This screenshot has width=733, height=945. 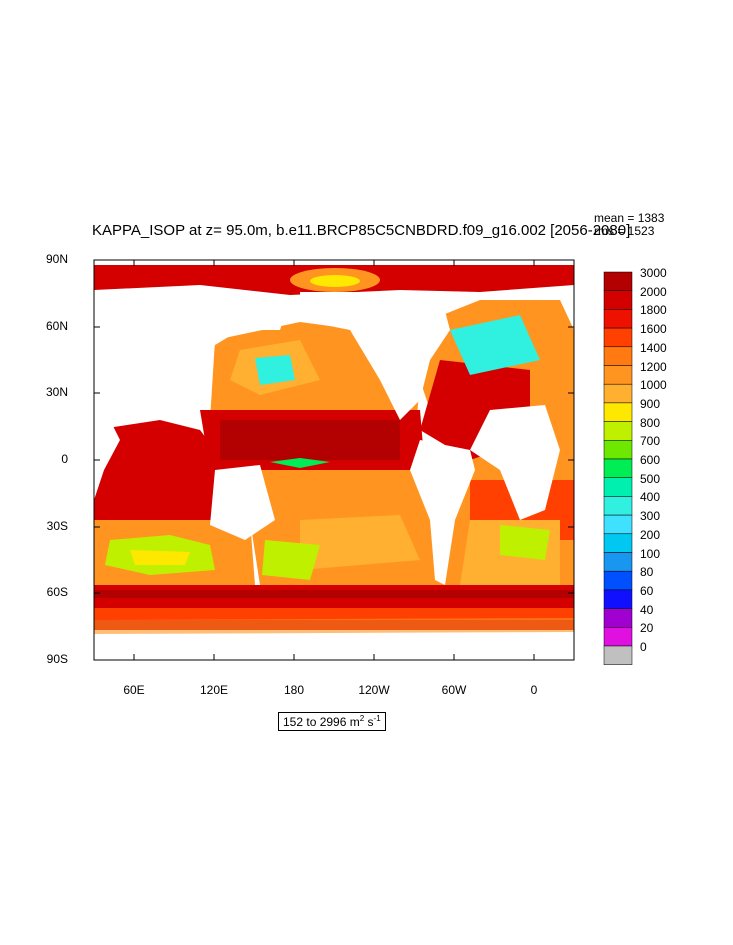 What do you see at coordinates (624, 231) in the screenshot?
I see `rms-value: rms = 1523` at bounding box center [624, 231].